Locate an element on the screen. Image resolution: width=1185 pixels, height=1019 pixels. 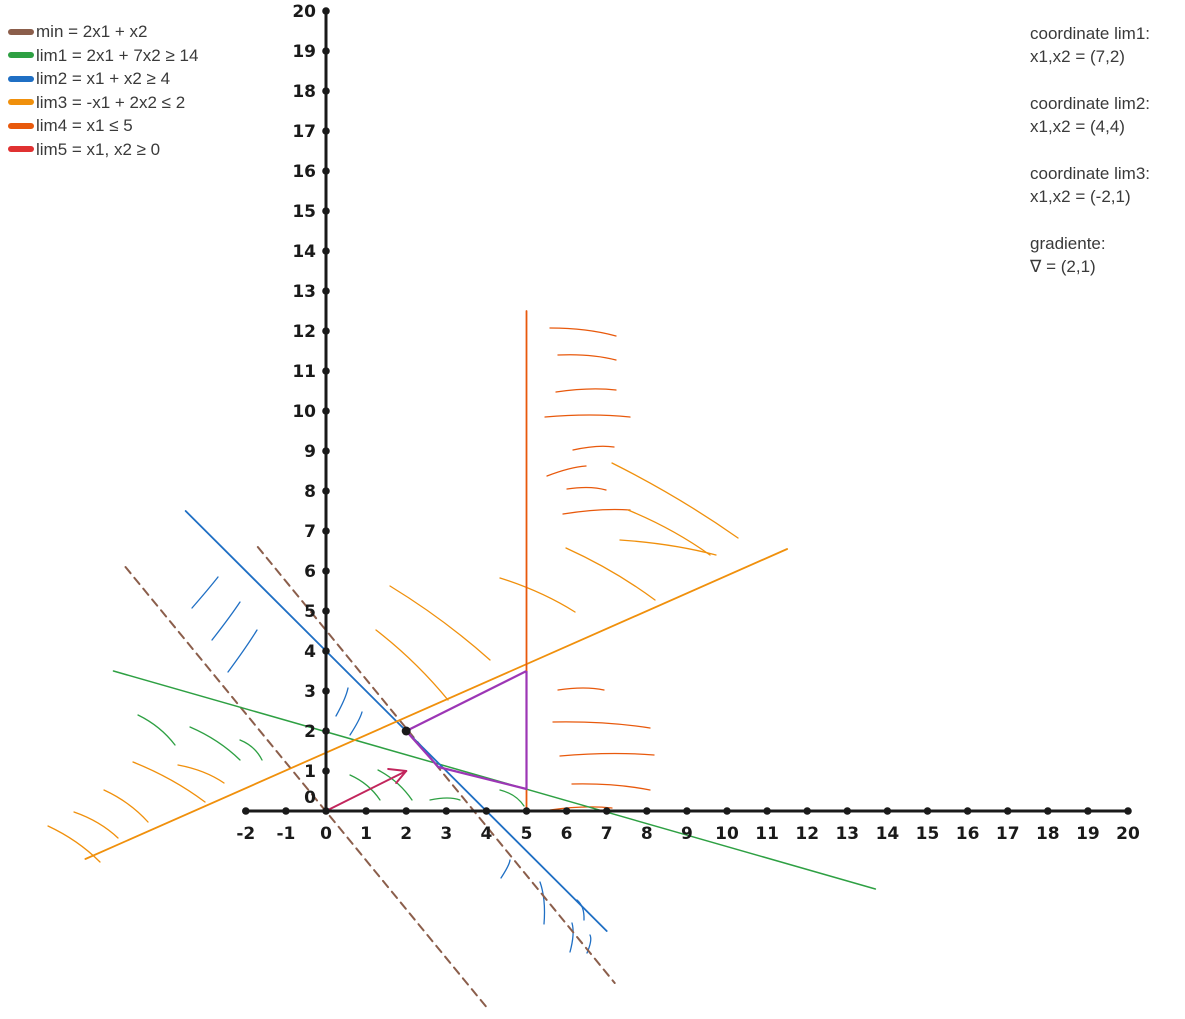
y-tick-label: 6 is located at coordinates (310, 572).